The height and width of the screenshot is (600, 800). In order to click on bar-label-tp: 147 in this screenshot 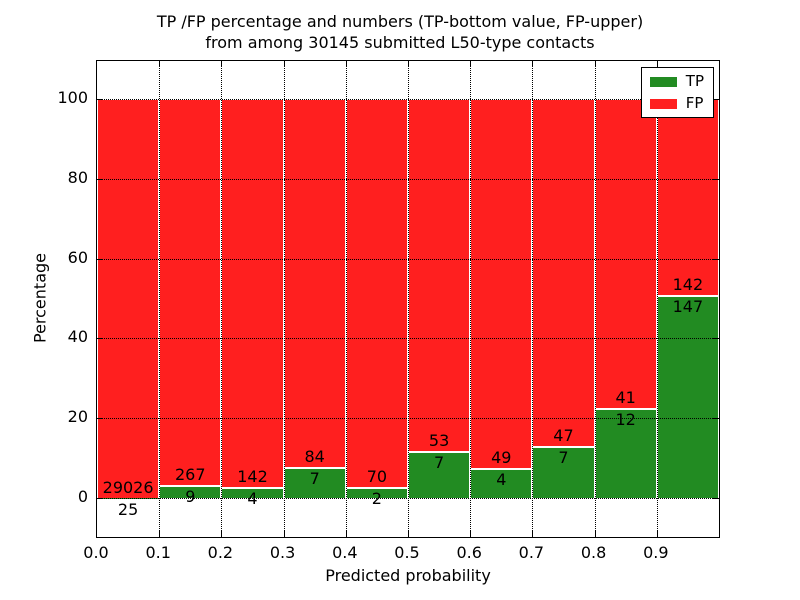, I will do `click(688, 307)`.